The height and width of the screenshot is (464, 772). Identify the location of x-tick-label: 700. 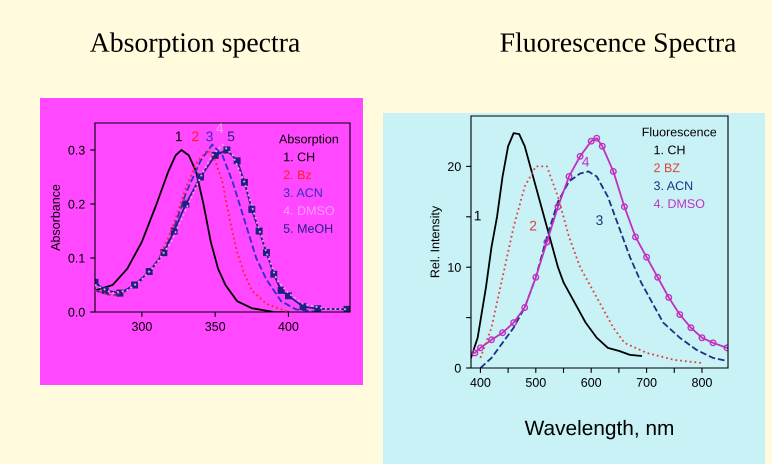
(646, 382).